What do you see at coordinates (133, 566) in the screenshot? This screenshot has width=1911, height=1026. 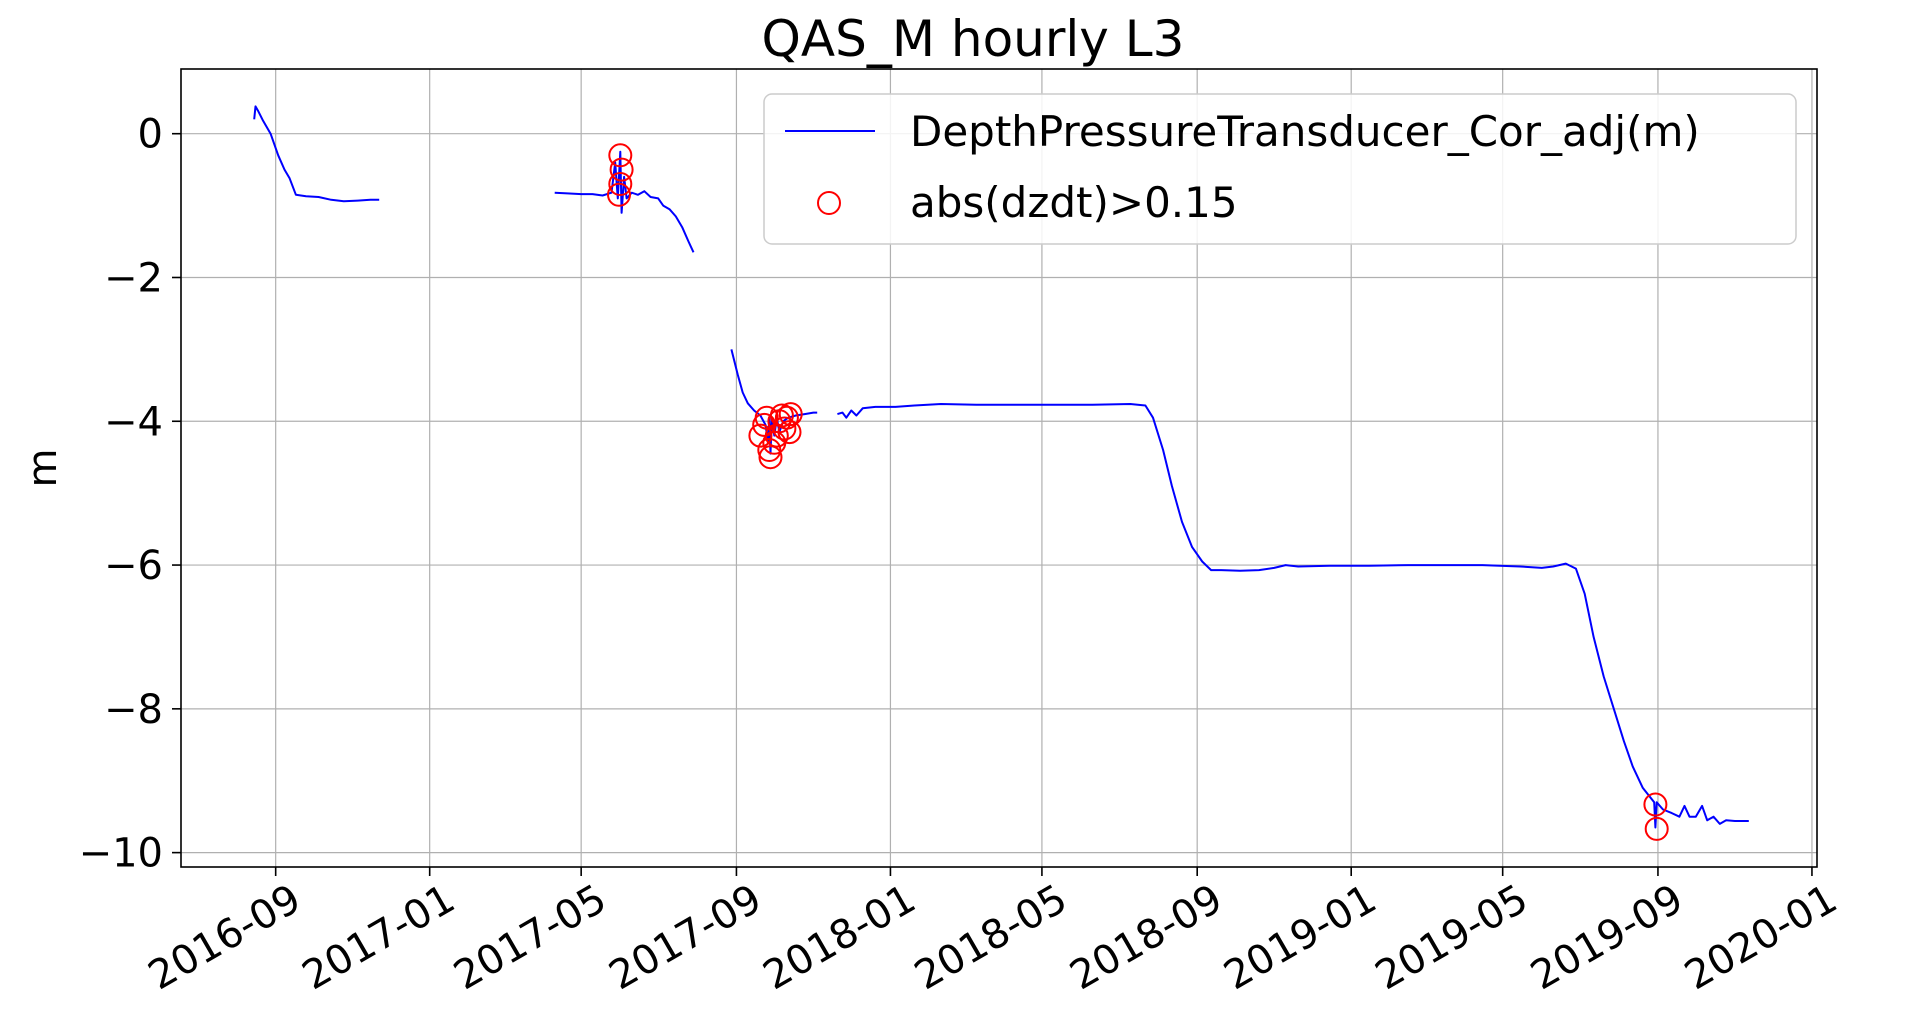 I see `y-tick-label: −6` at bounding box center [133, 566].